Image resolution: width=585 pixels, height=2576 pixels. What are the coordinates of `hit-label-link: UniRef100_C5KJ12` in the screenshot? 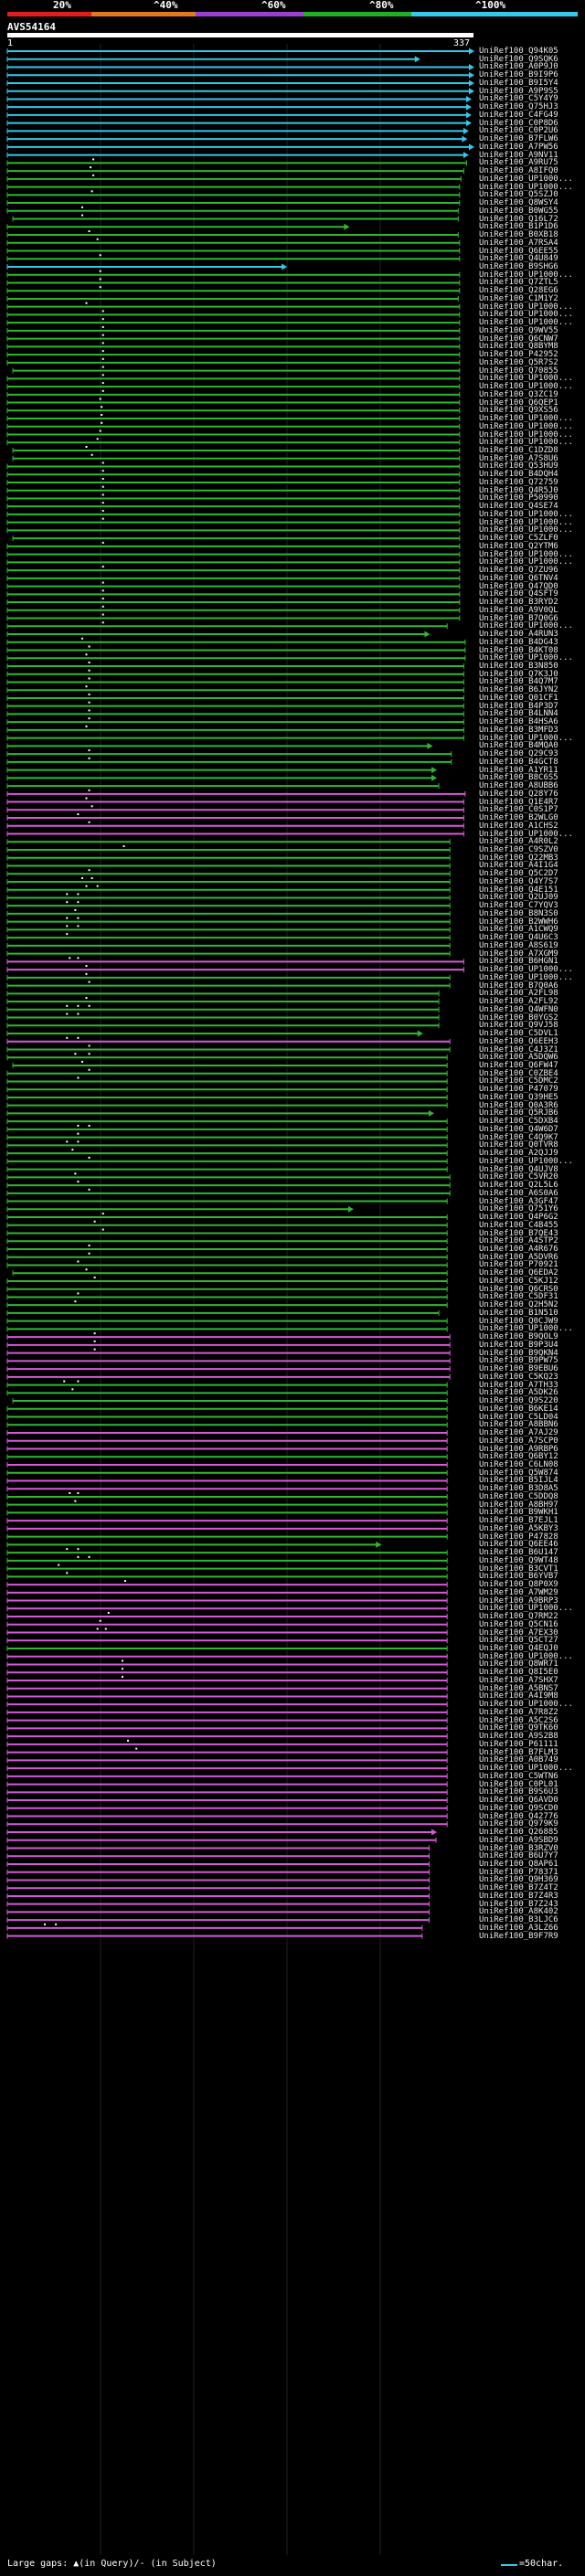 It's located at (518, 1281).